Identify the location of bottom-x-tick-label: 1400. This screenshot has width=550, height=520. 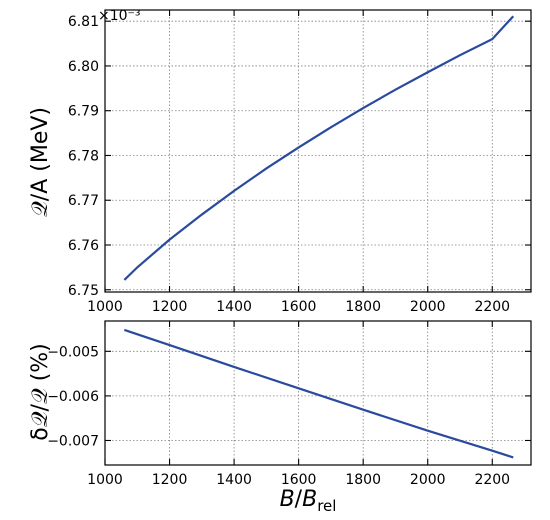
(234, 480).